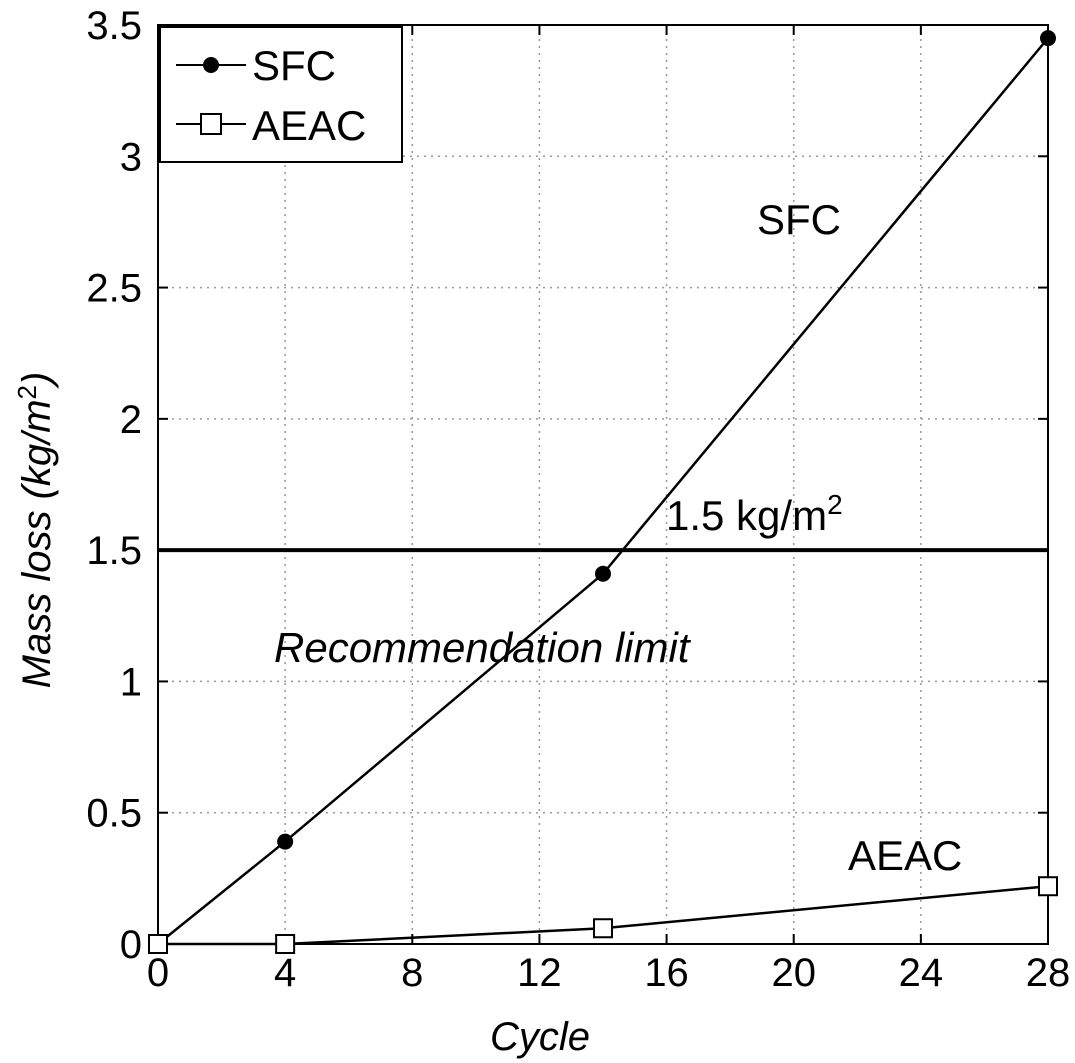  I want to click on y-axis-label-text: Mass loss (kg/m, so click(37, 543).